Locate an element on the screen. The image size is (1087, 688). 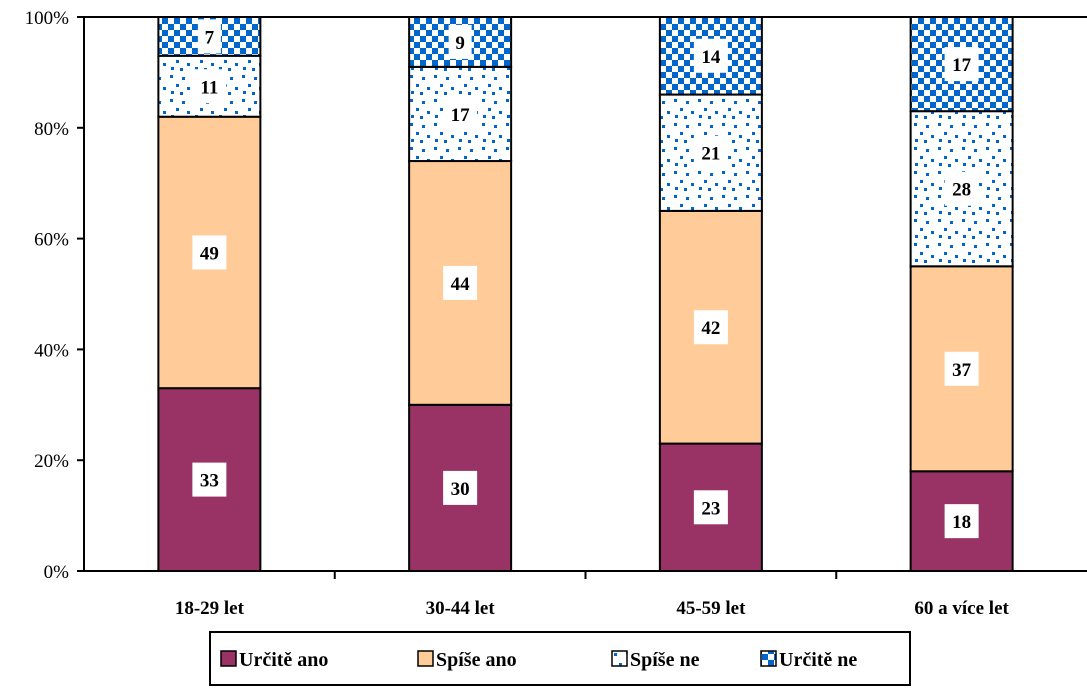
data-label: 14 is located at coordinates (711, 57).